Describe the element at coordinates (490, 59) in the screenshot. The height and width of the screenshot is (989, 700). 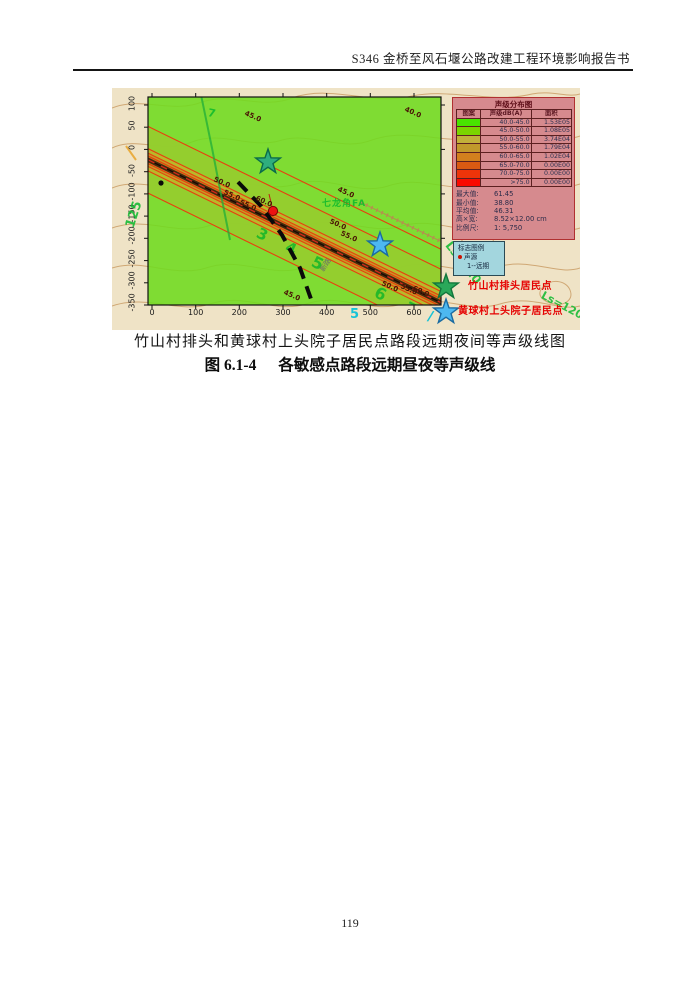
I see `report-header-title: S346 金桥至风石堰公路改建工程环境影响报告书` at that location.